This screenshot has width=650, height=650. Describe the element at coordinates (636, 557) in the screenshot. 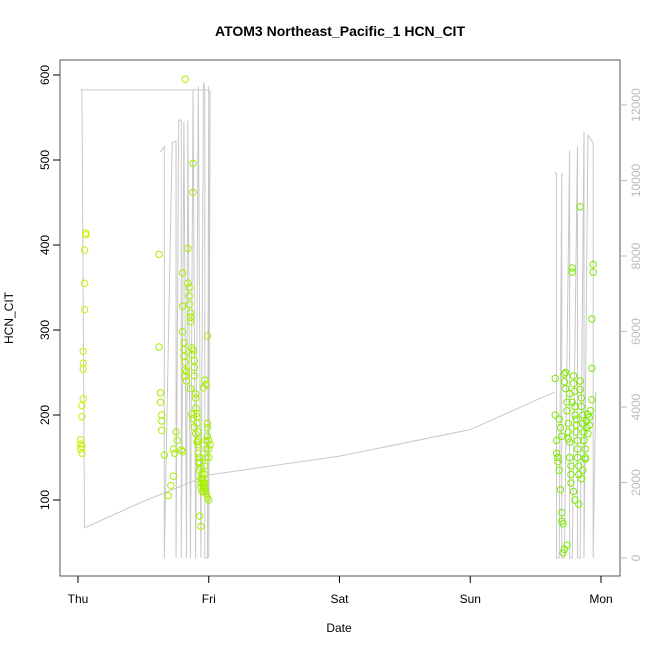

I see `y2-tick-label-0: 0` at that location.